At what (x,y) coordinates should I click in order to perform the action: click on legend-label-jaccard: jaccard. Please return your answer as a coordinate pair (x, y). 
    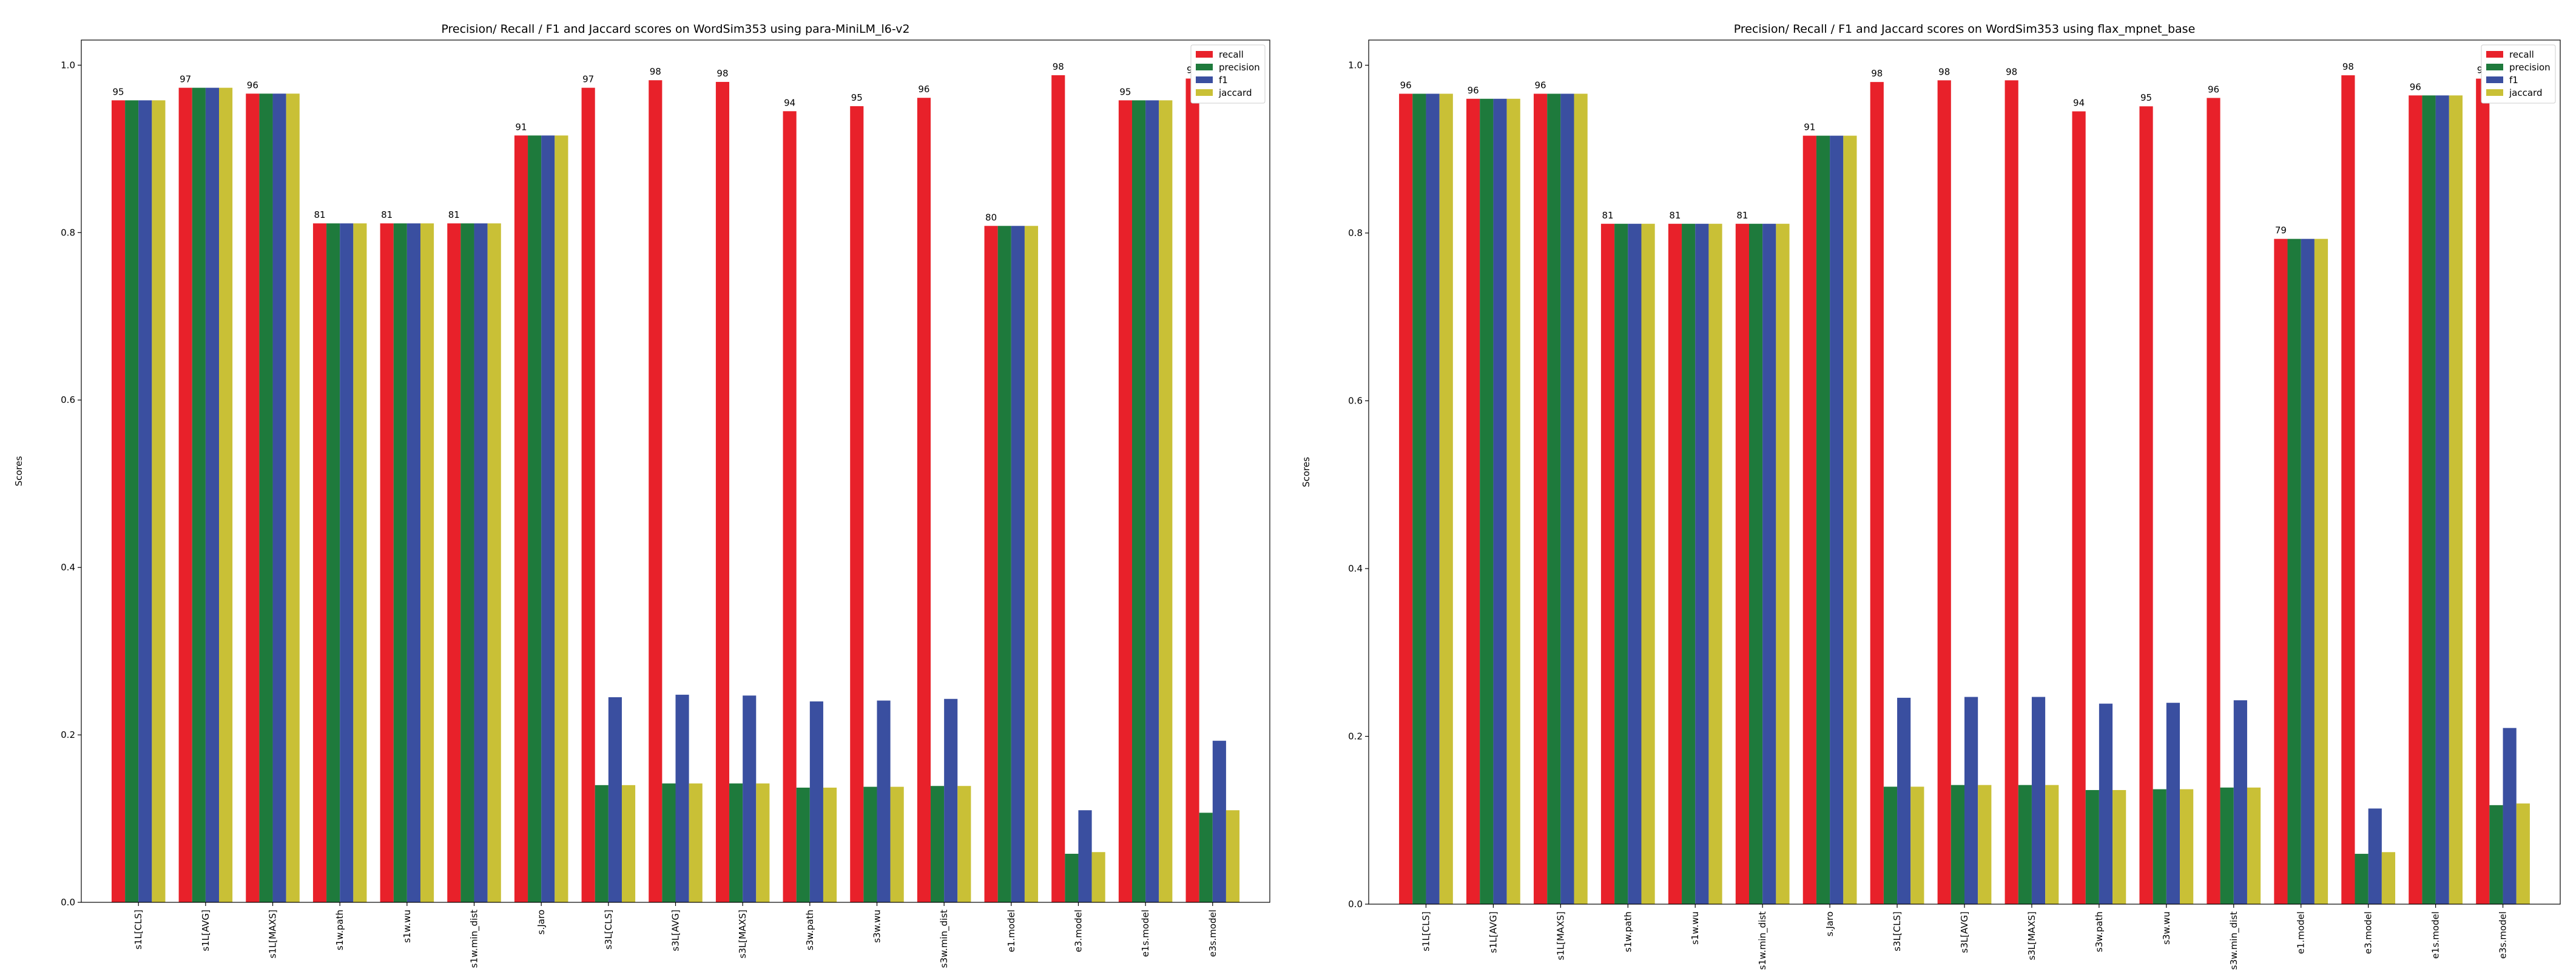
    Looking at the image, I should click on (2526, 93).